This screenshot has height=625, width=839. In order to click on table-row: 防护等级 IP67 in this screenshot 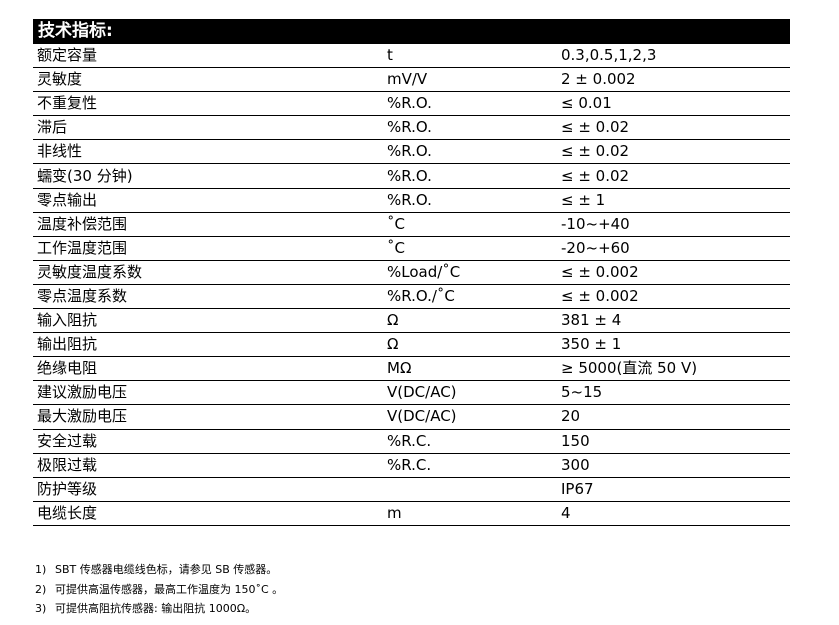, I will do `click(411, 489)`.